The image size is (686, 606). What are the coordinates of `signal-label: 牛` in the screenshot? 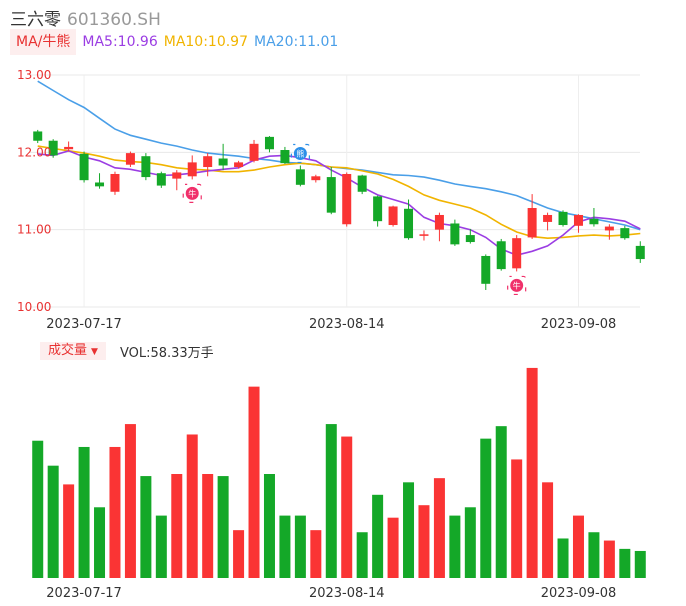 It's located at (517, 285).